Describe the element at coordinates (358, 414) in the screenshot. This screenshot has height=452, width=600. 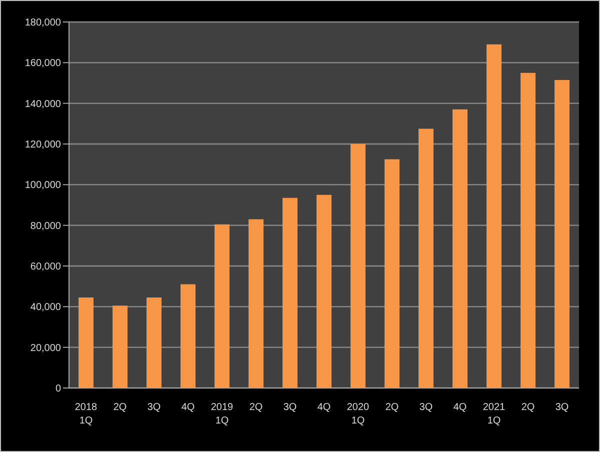
I see `x-tick-label: 2020 1Q` at that location.